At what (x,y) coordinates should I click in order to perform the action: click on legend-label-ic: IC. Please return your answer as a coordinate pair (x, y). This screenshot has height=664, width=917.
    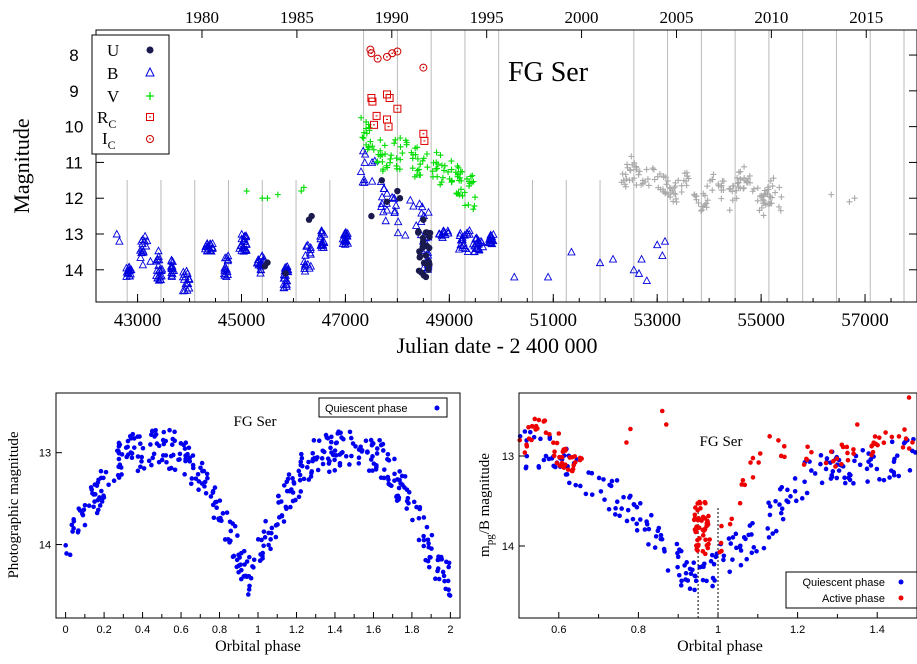
    Looking at the image, I should click on (109, 140).